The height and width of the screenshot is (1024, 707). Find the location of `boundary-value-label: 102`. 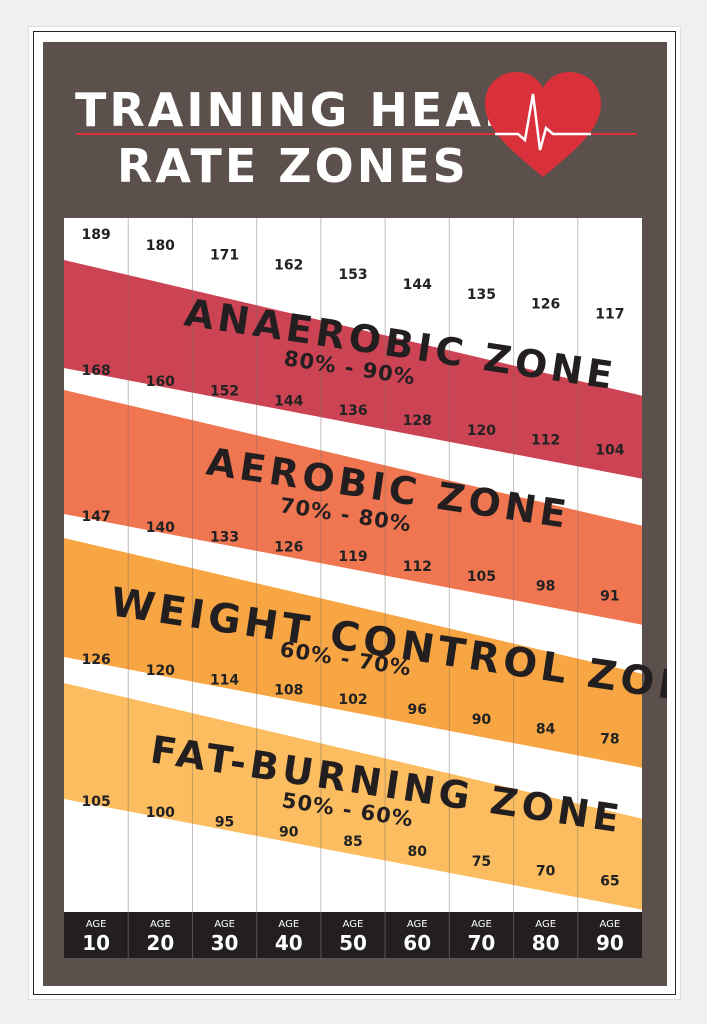

boundary-value-label: 102 is located at coordinates (352, 700).